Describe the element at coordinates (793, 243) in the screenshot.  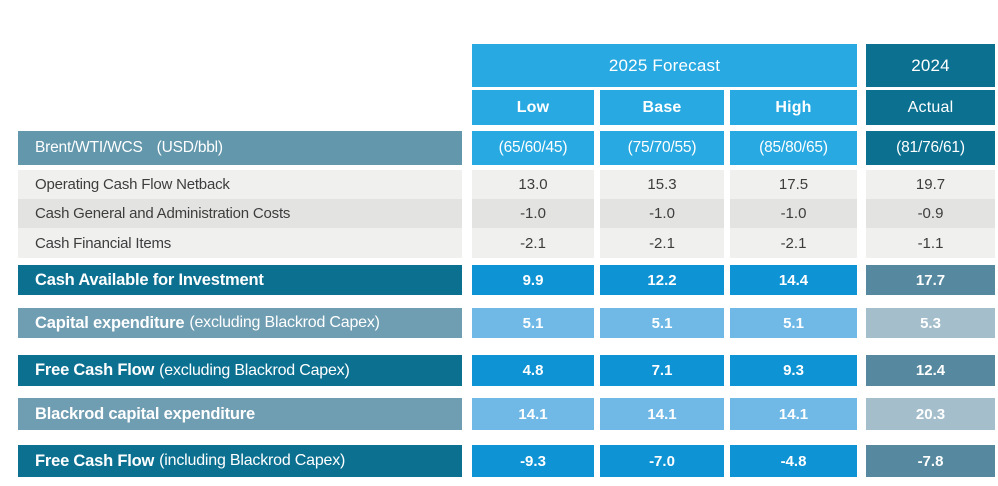
I see `value-cell-high: -2.1` at that location.